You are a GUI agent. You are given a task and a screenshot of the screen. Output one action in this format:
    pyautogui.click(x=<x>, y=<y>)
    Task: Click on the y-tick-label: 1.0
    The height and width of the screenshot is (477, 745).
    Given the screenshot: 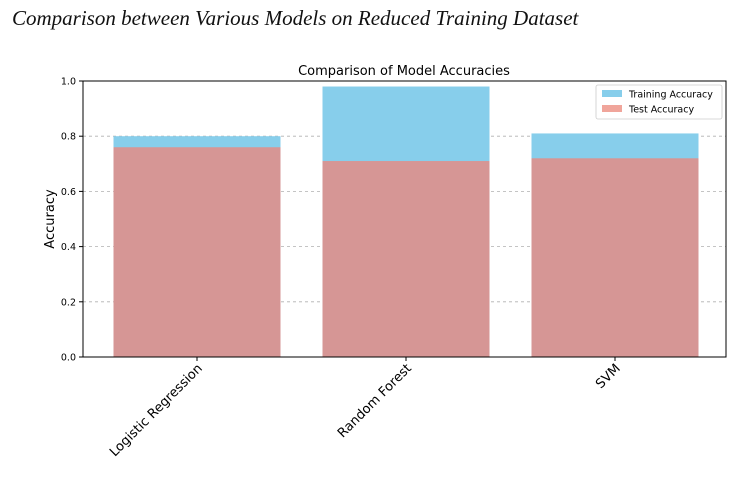 What is the action you would take?
    pyautogui.click(x=68, y=82)
    